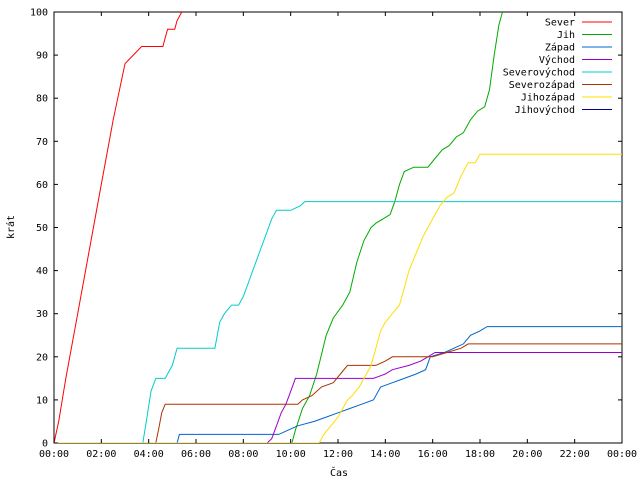  I want to click on legend-label: Jihozápad, so click(548, 98).